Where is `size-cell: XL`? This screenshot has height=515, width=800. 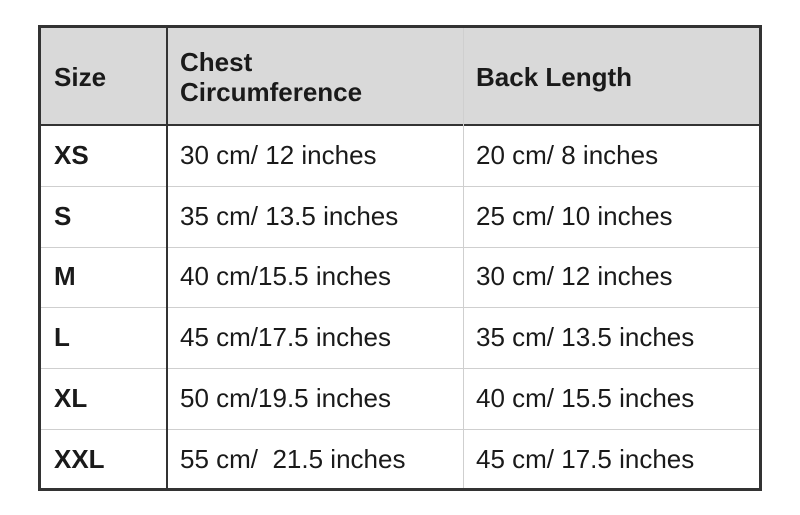
size-cell: XL is located at coordinates (71, 398).